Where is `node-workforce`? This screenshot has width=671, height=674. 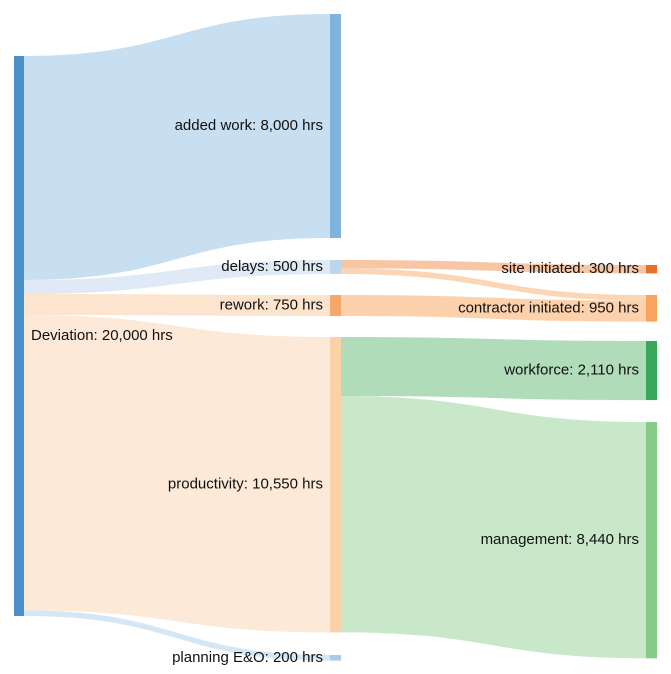
node-workforce is located at coordinates (651, 371).